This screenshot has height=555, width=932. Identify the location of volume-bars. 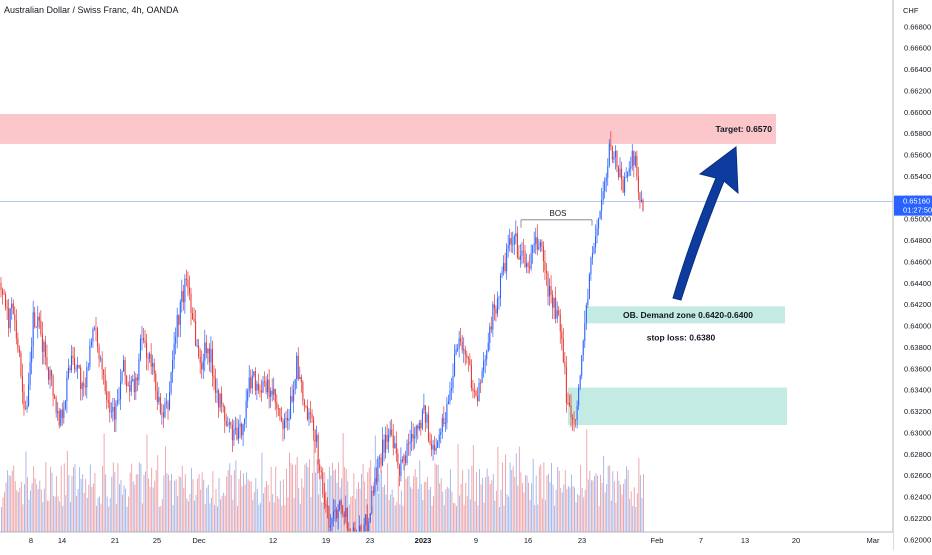
(322, 480).